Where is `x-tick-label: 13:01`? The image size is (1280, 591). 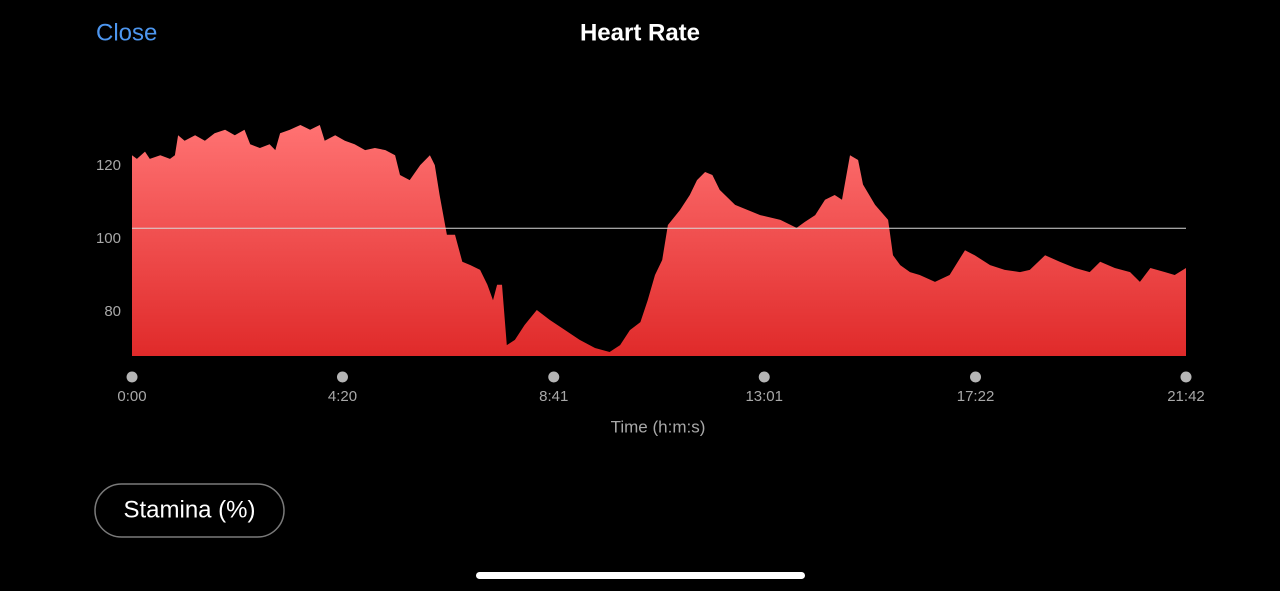
x-tick-label: 13:01 is located at coordinates (764, 396).